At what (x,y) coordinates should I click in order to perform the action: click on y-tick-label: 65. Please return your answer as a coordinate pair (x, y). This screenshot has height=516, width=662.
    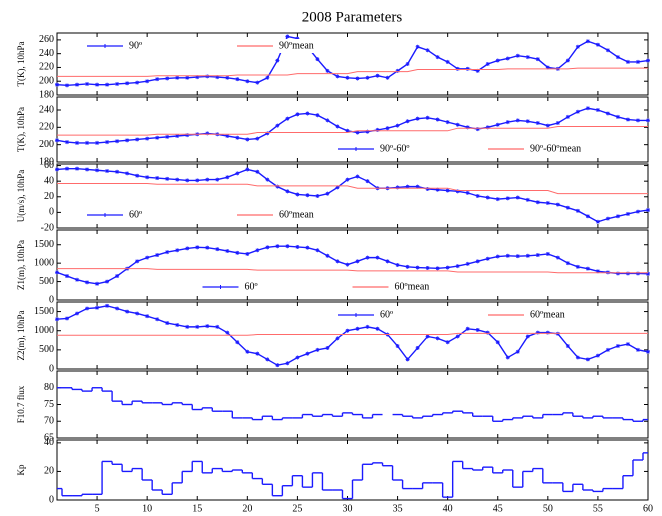
    Looking at the image, I should click on (49, 437).